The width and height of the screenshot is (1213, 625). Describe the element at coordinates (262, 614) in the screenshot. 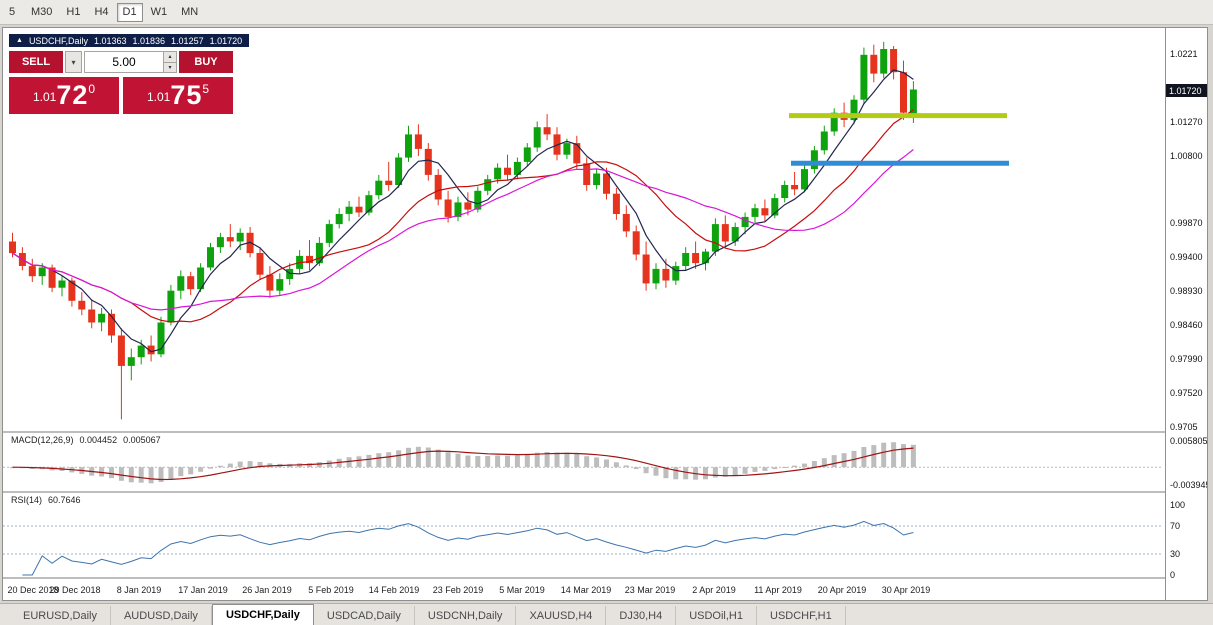

I see `chart-tab-usdchf-daily: USDCHF,Daily` at that location.